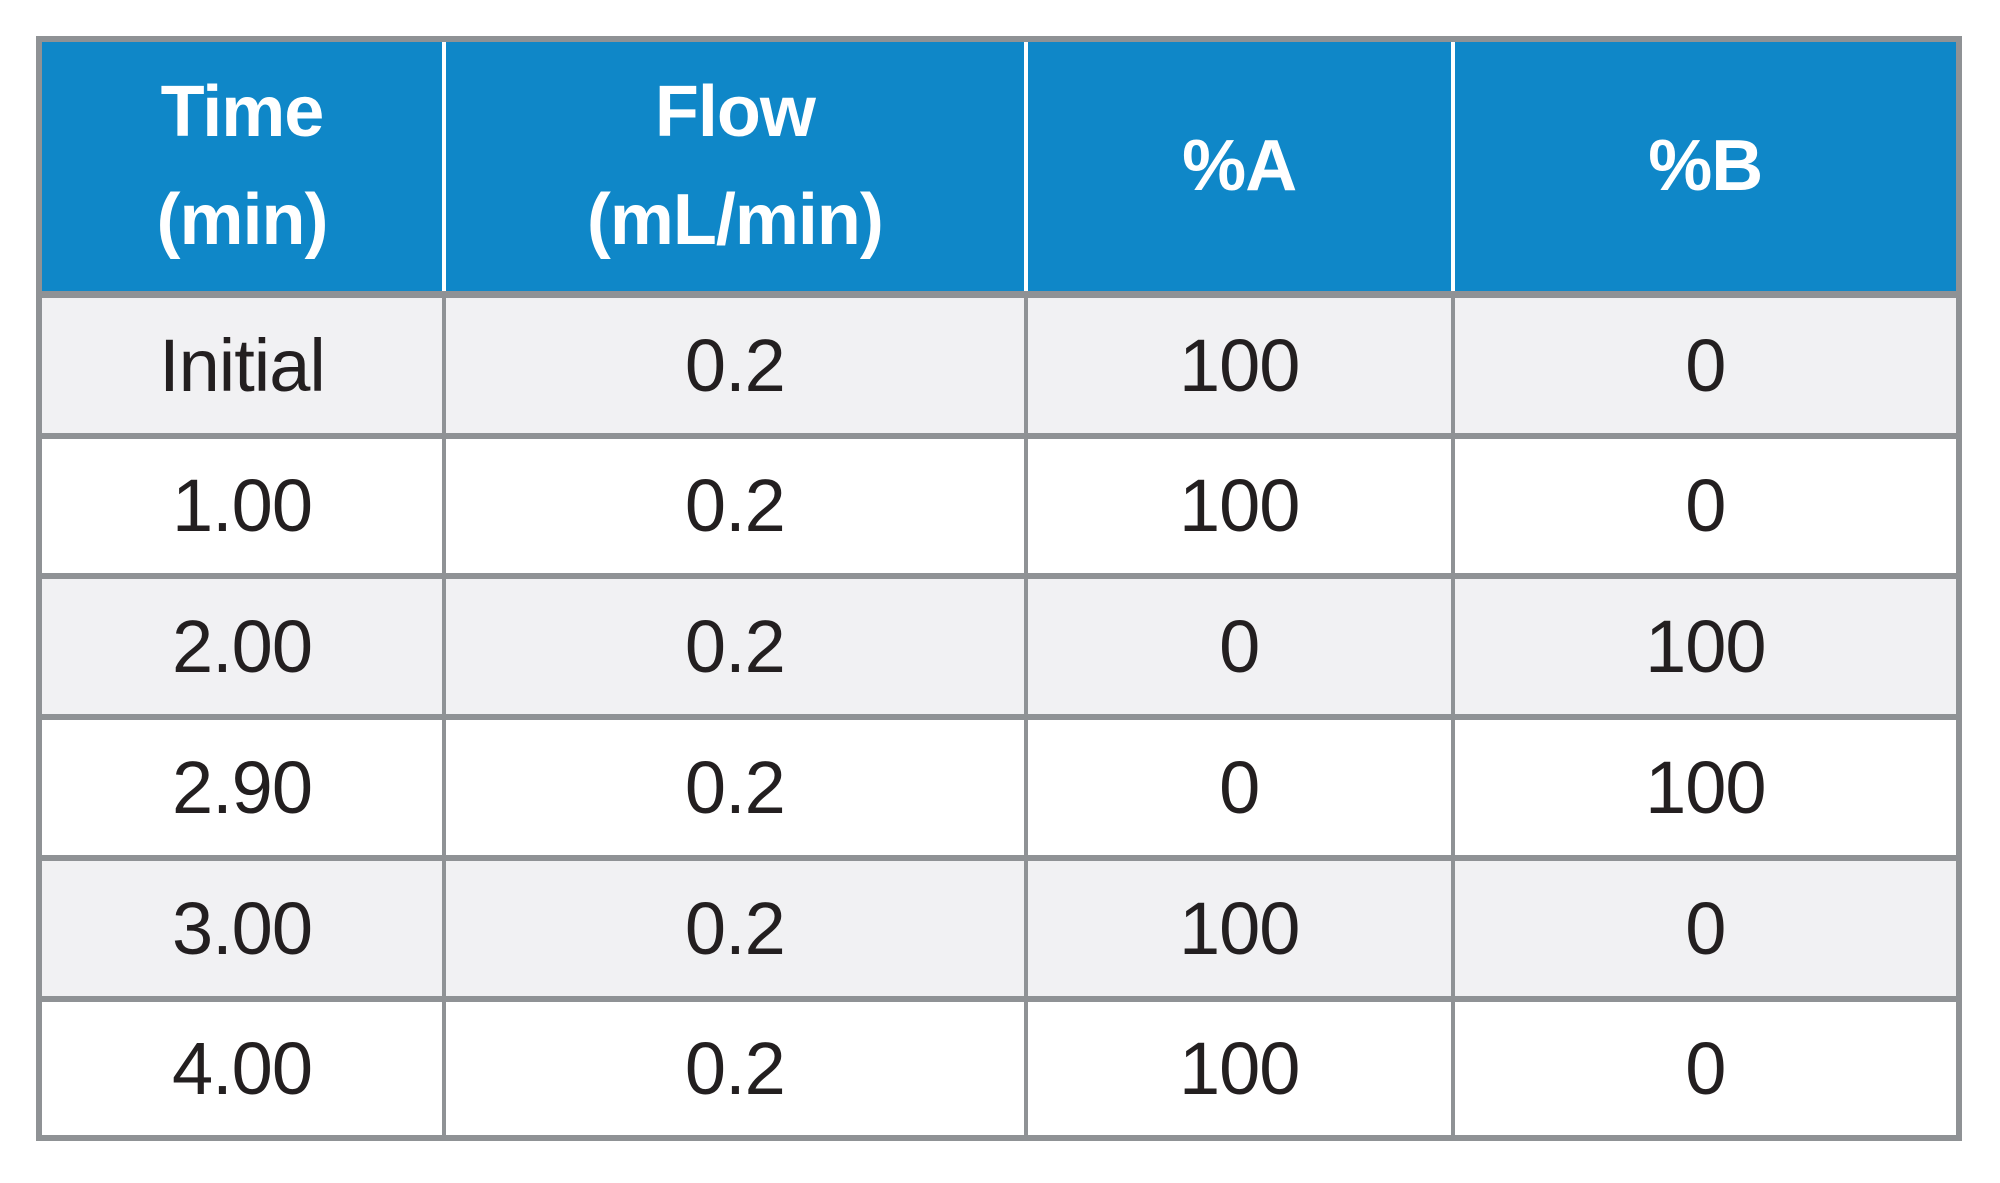 The image size is (2000, 1183). What do you see at coordinates (1238, 170) in the screenshot?
I see `column-header-percent-a: %A` at bounding box center [1238, 170].